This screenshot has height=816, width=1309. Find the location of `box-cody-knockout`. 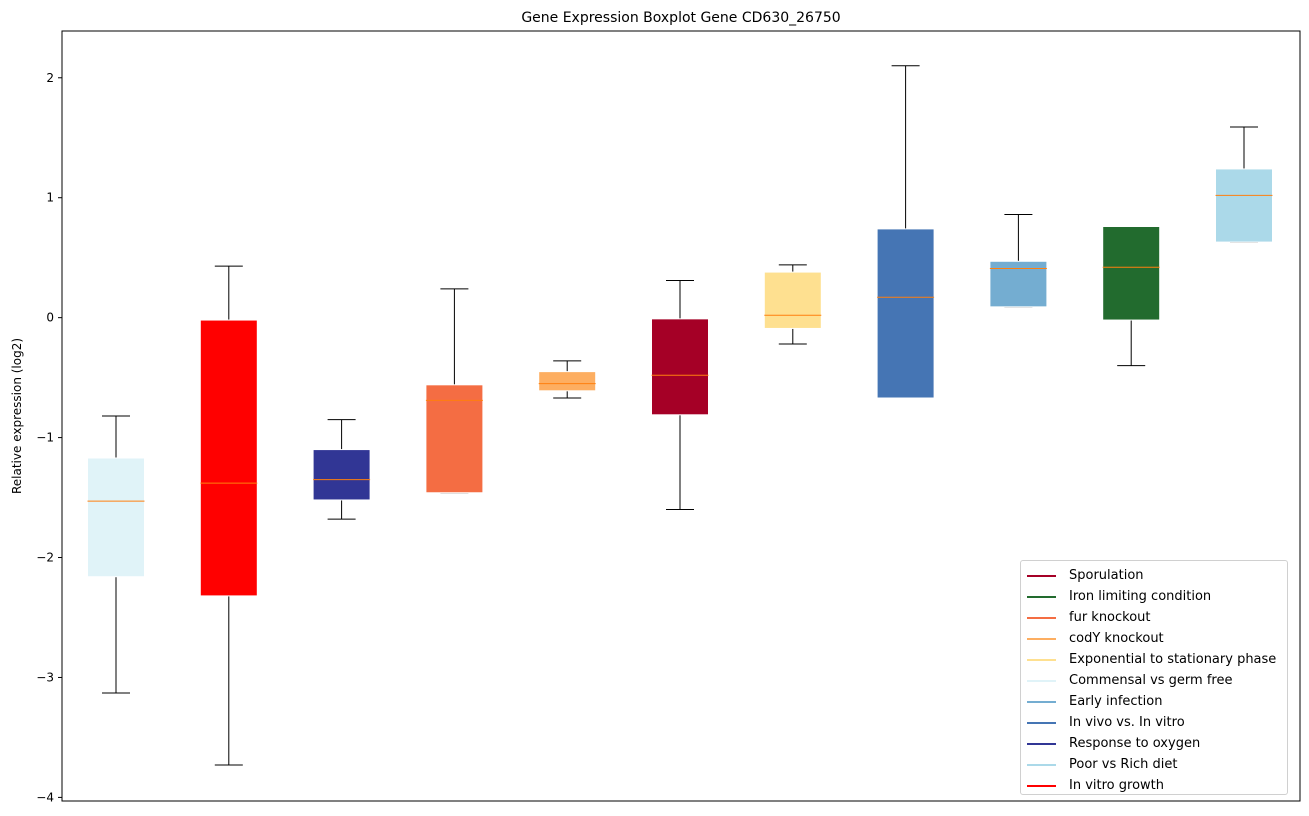

box-cody-knockout is located at coordinates (567, 379).